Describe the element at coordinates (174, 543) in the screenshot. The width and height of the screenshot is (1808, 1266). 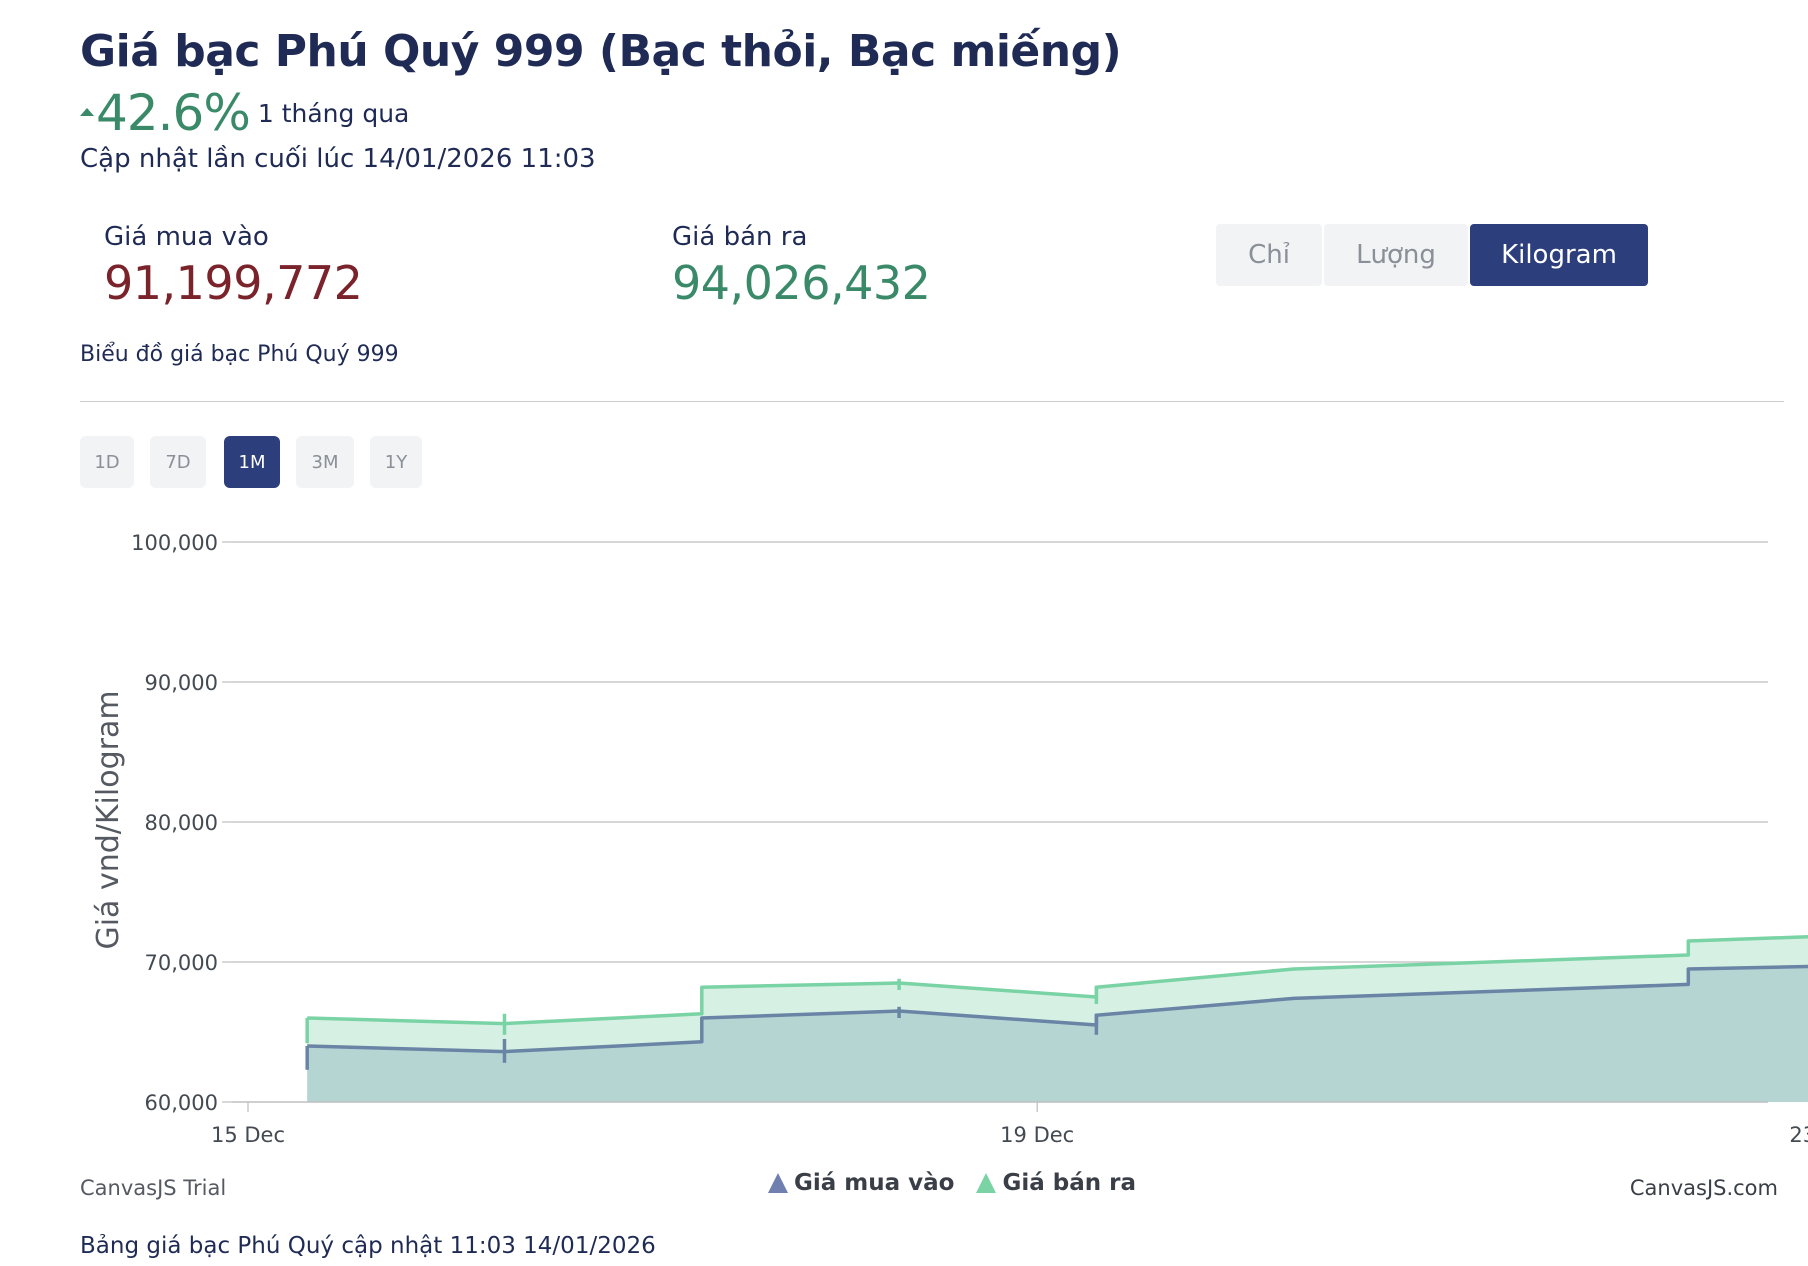
I see `y-tick-label: 100,000` at that location.